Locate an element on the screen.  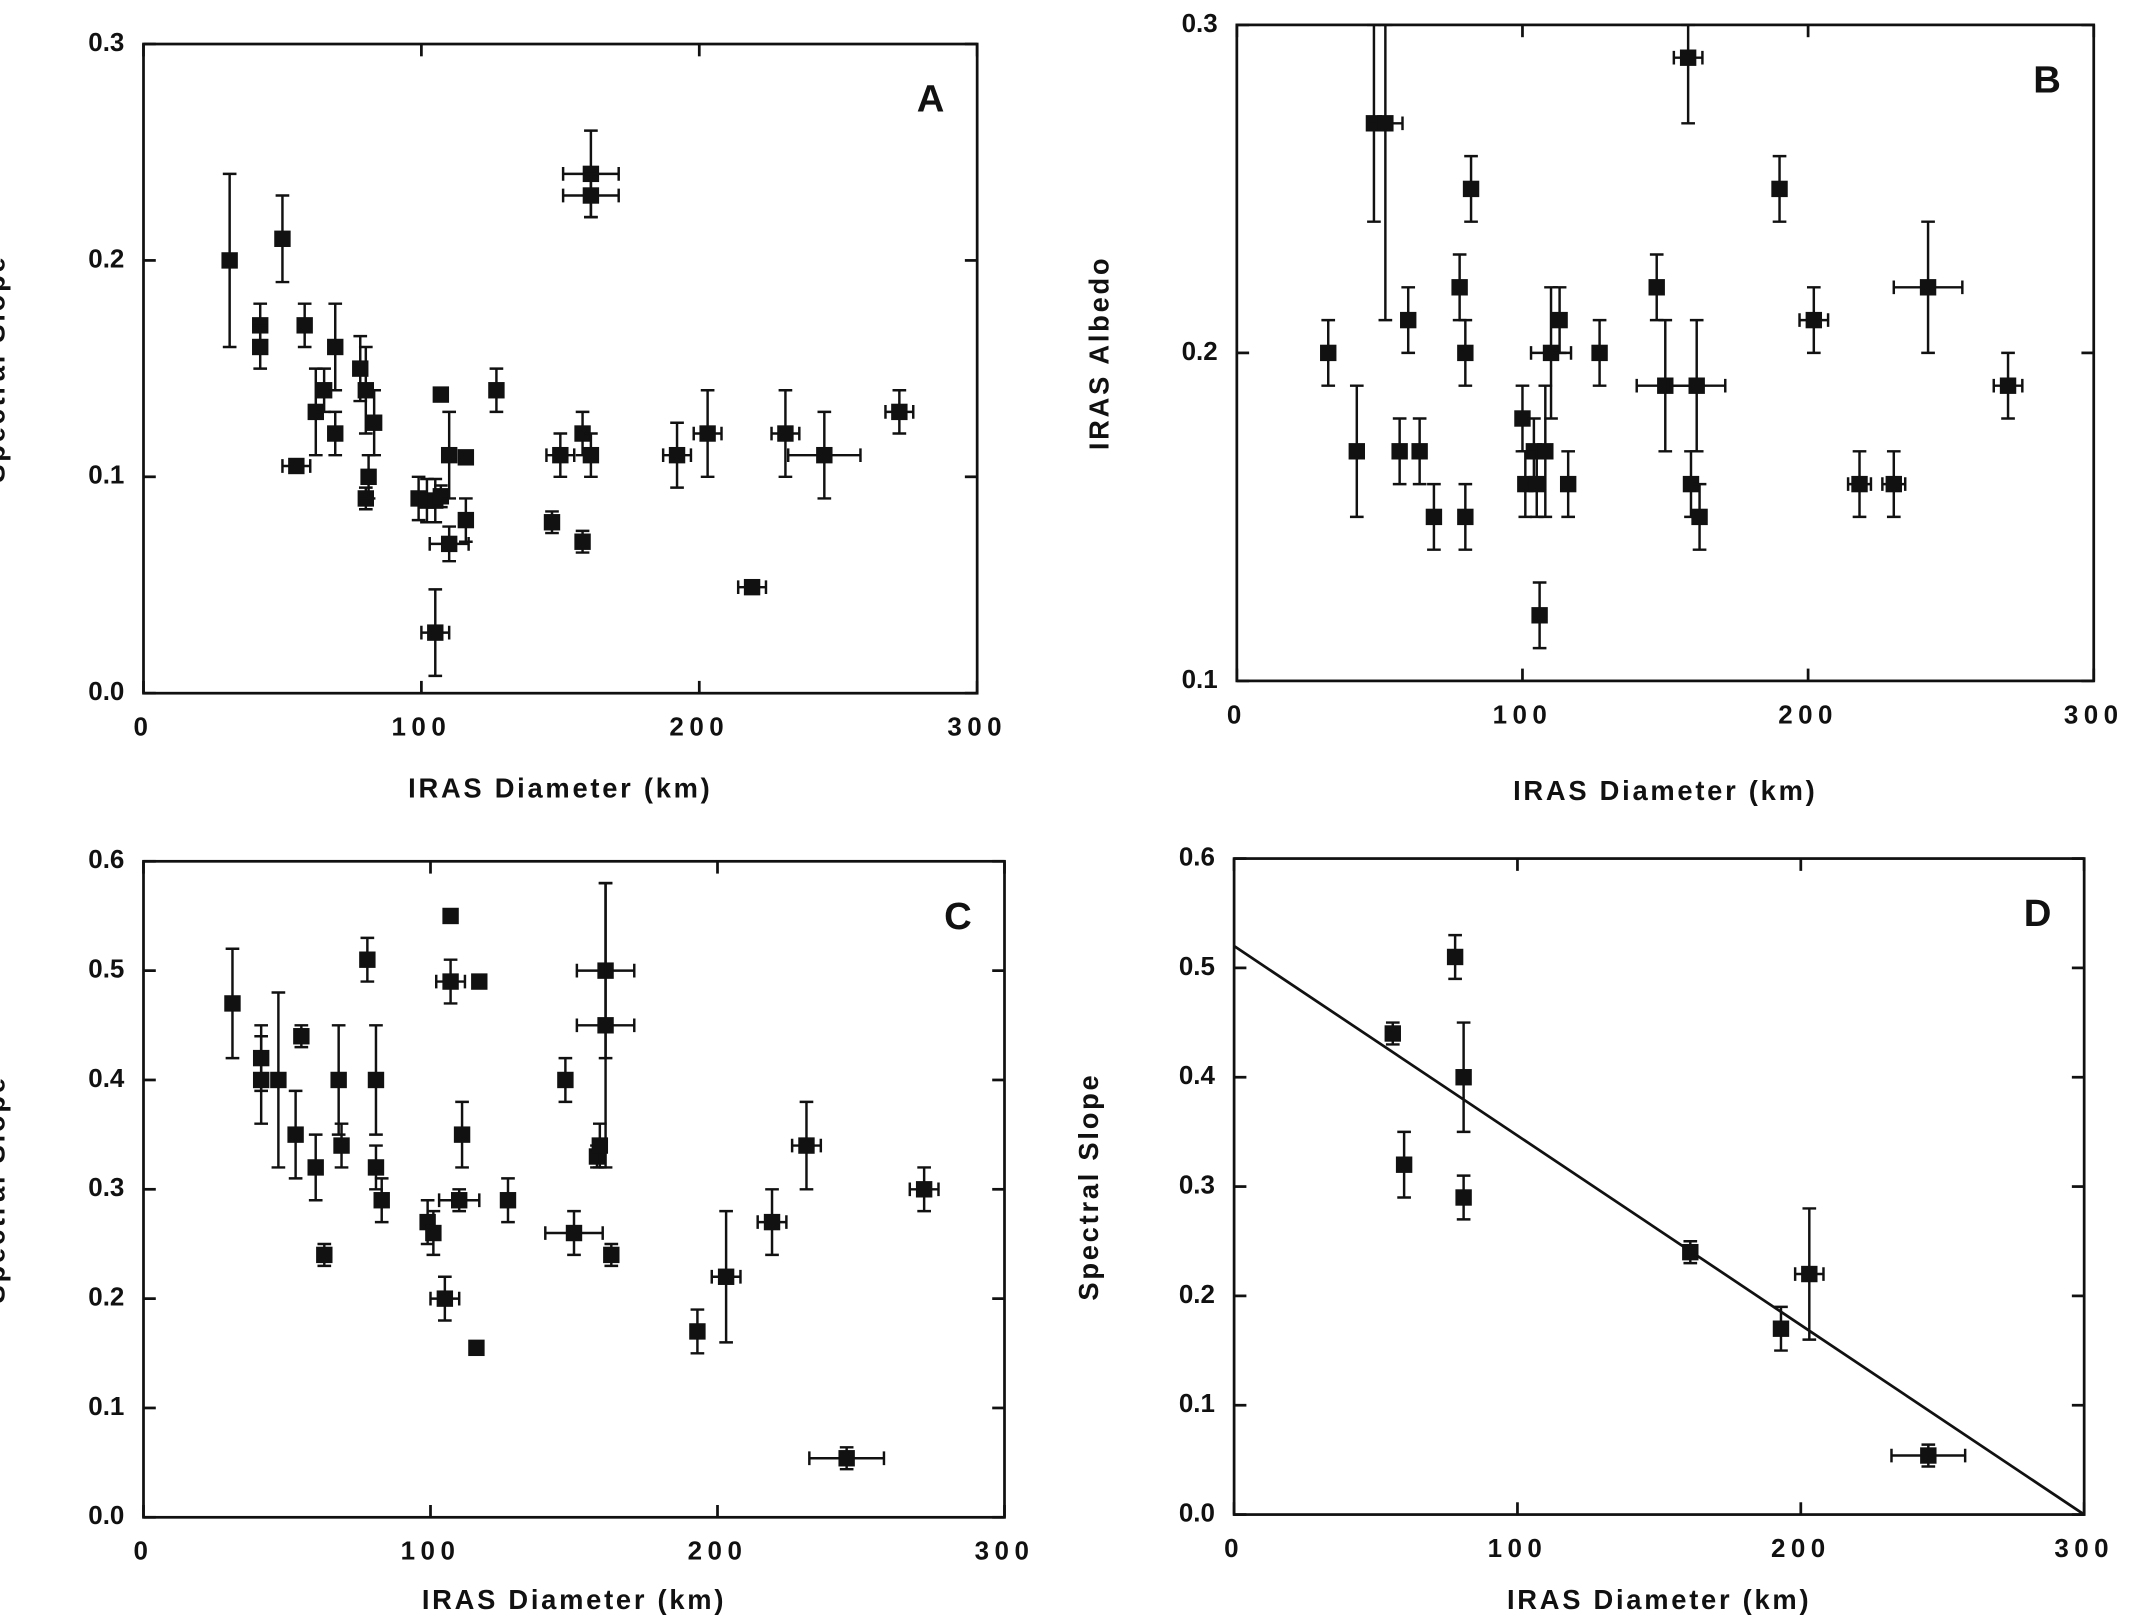
panel-label: A is located at coordinates (931, 99).